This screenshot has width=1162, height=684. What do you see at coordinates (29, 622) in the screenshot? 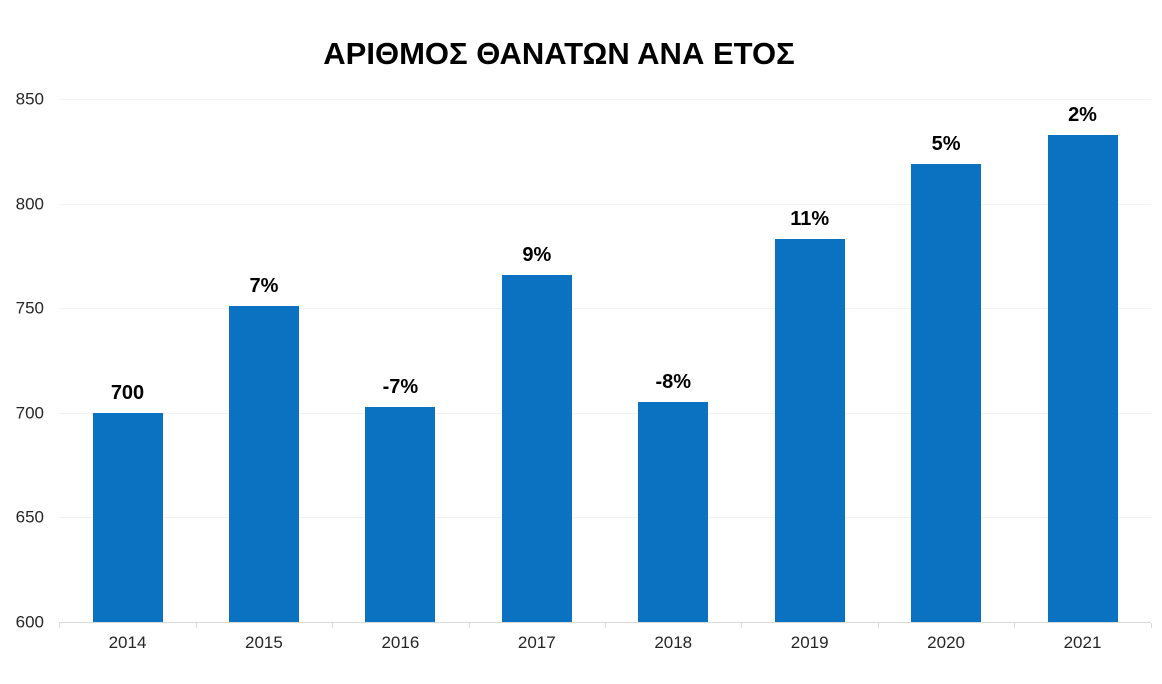
I see `y-axis-label-600: 600` at bounding box center [29, 622].